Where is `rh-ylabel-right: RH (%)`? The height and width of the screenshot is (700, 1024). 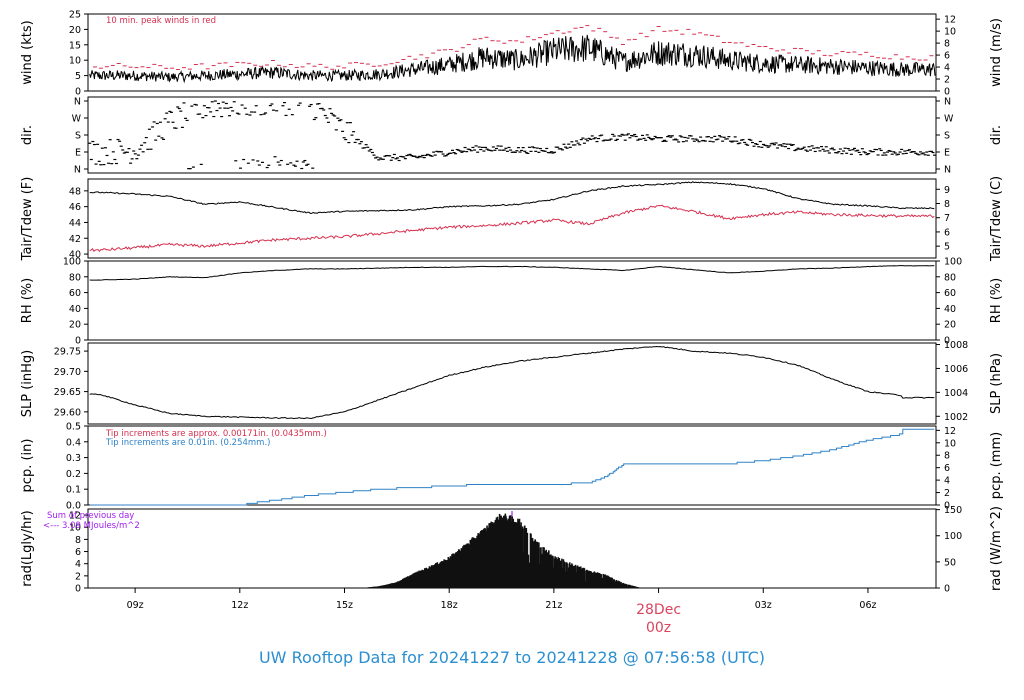 rh-ylabel-right: RH (%) is located at coordinates (996, 300).